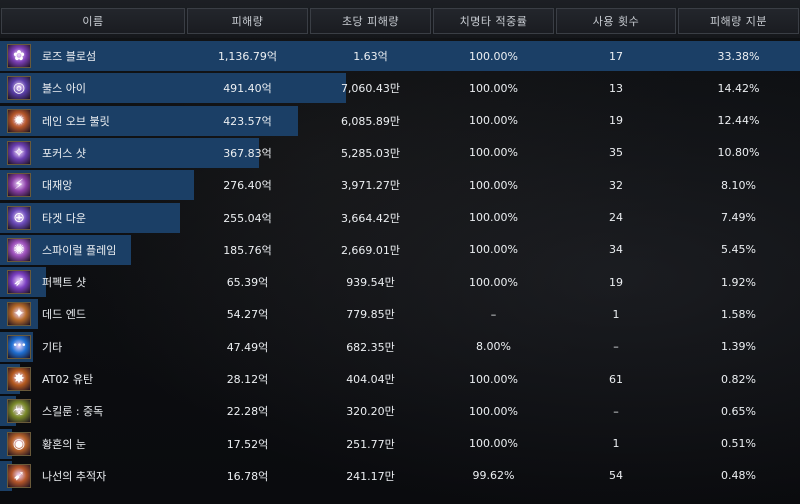 The image size is (800, 504). I want to click on table-row: ✿ 로즈 블로섬 1,136.79억 1.63억 100.00% 17 33.38%, so click(400, 56).